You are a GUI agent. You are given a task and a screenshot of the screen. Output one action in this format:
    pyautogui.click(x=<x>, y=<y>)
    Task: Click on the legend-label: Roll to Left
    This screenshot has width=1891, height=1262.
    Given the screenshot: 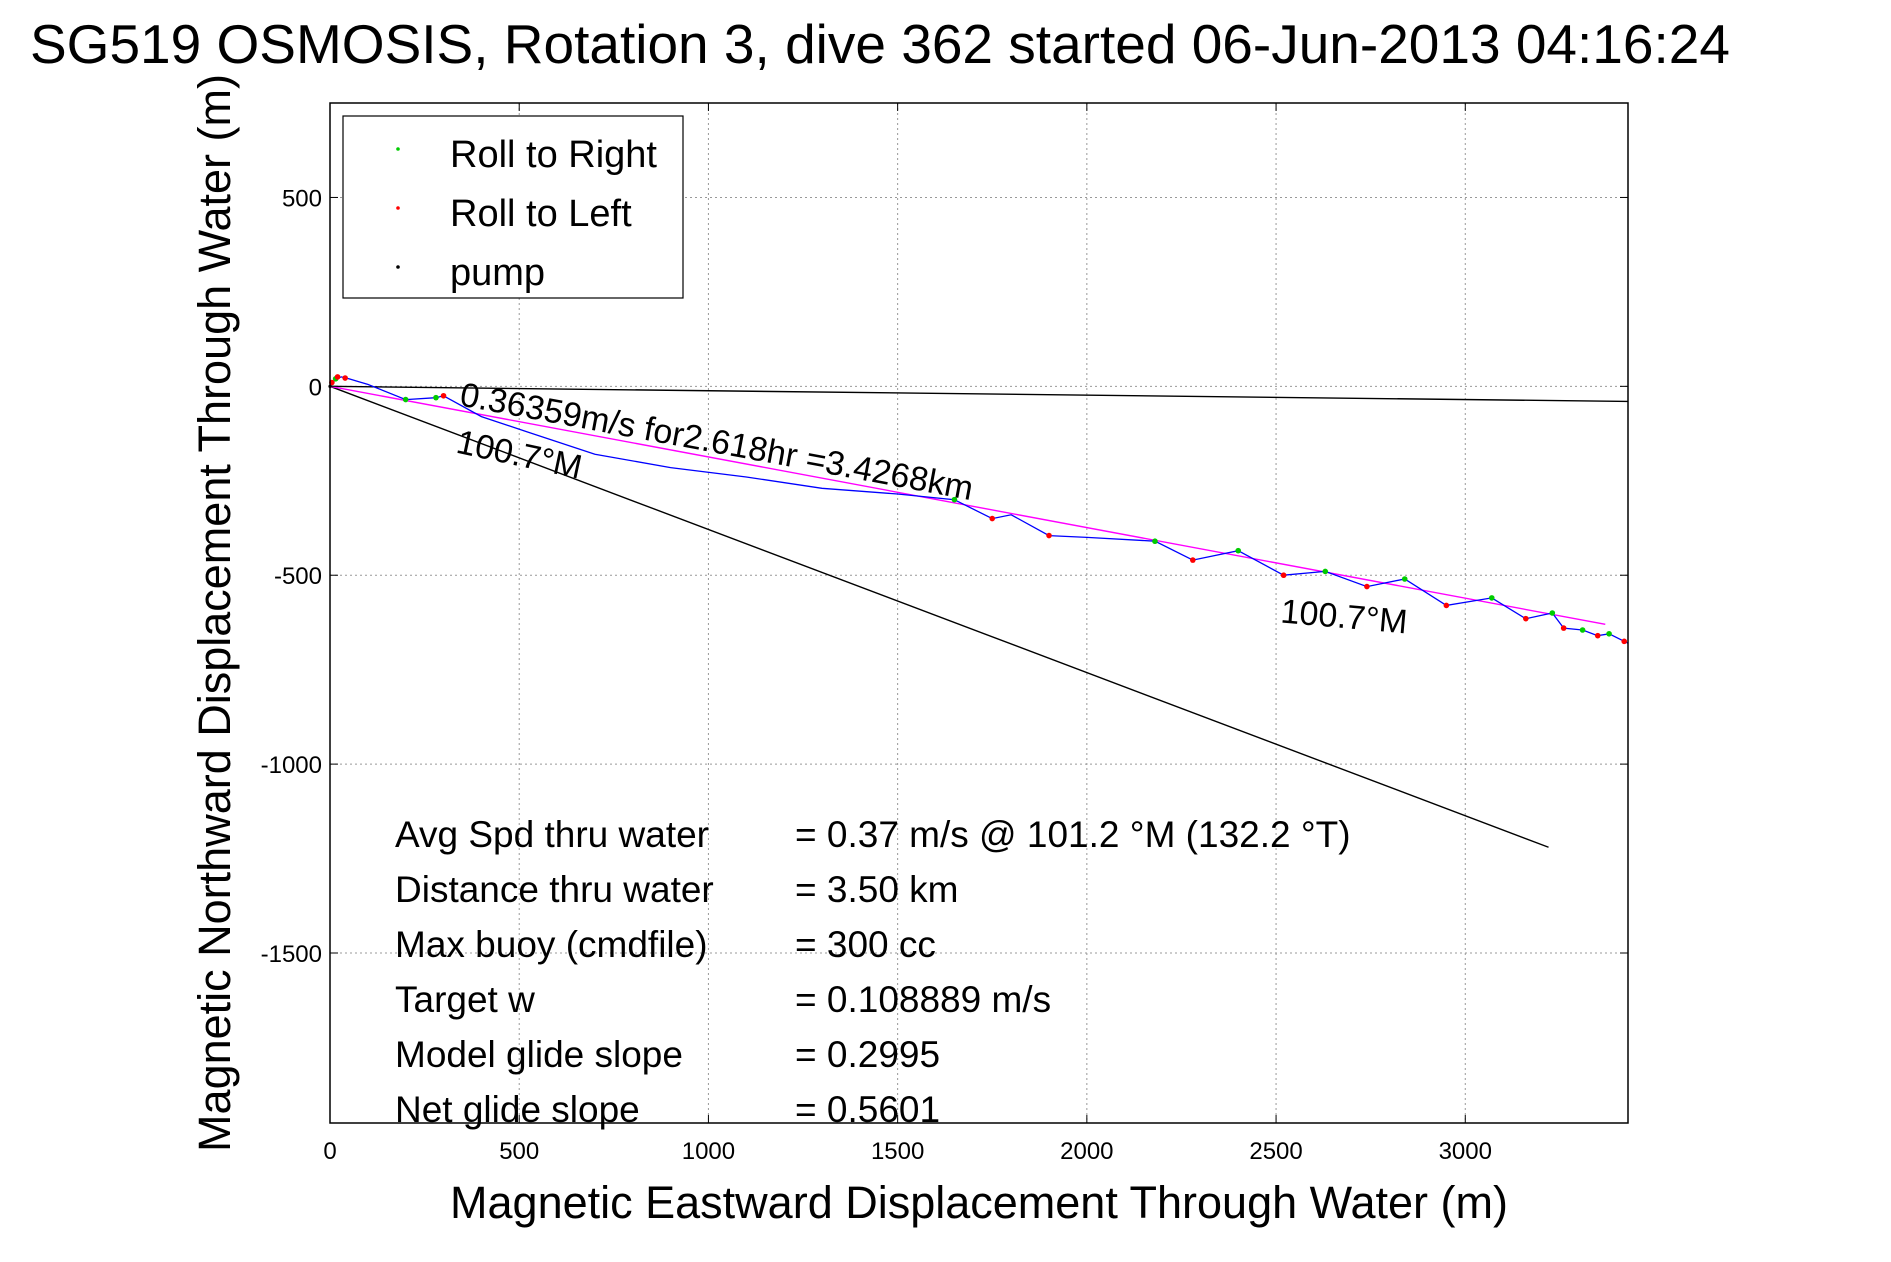 What is the action you would take?
    pyautogui.click(x=541, y=214)
    